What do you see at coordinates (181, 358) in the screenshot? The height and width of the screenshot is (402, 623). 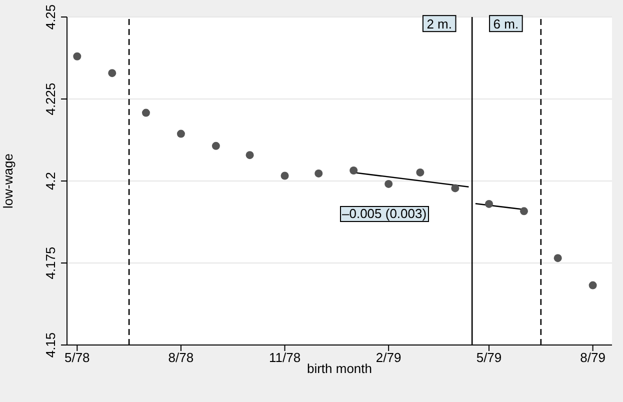 I see `x-tick-label: 8/78` at bounding box center [181, 358].